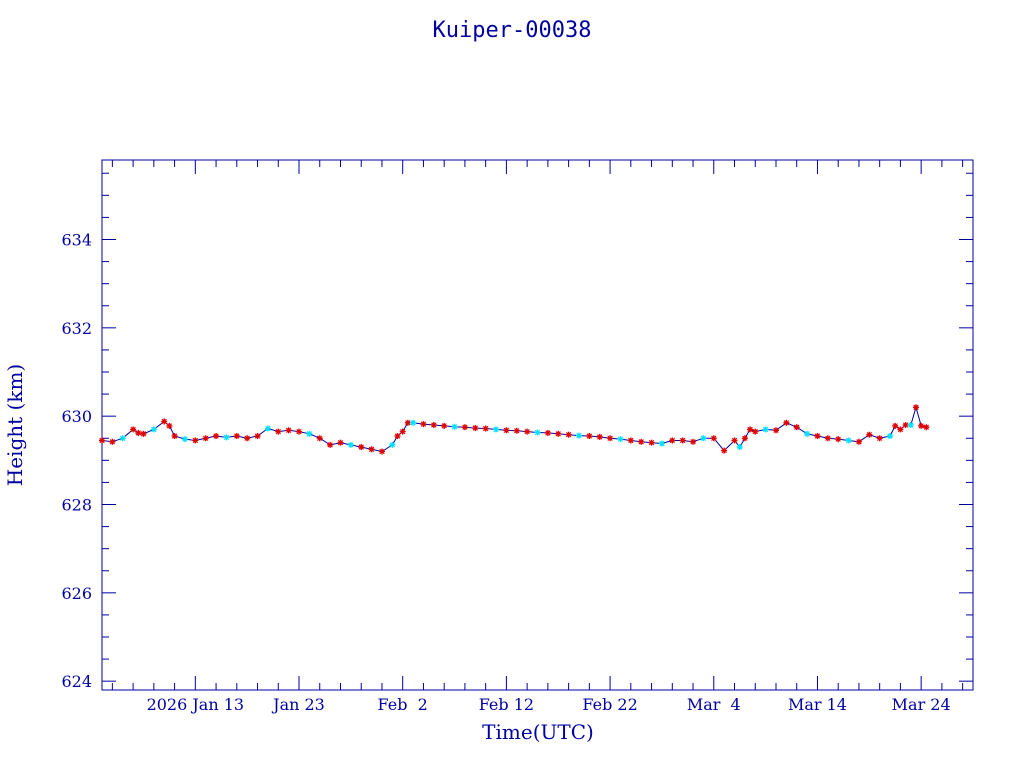 The height and width of the screenshot is (768, 1024). What do you see at coordinates (76, 416) in the screenshot?
I see `y-tick-label: 630` at bounding box center [76, 416].